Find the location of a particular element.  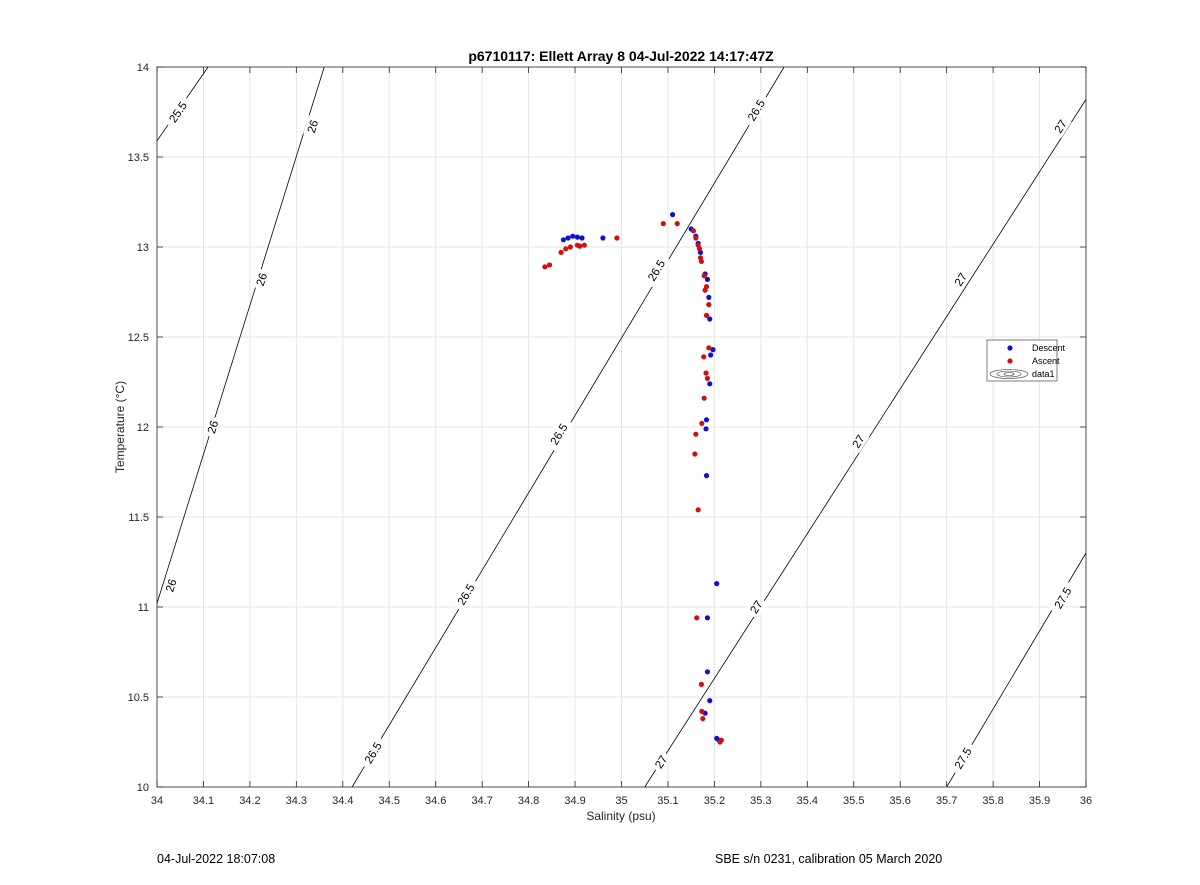

isopycnal-line is located at coordinates (240, 335).